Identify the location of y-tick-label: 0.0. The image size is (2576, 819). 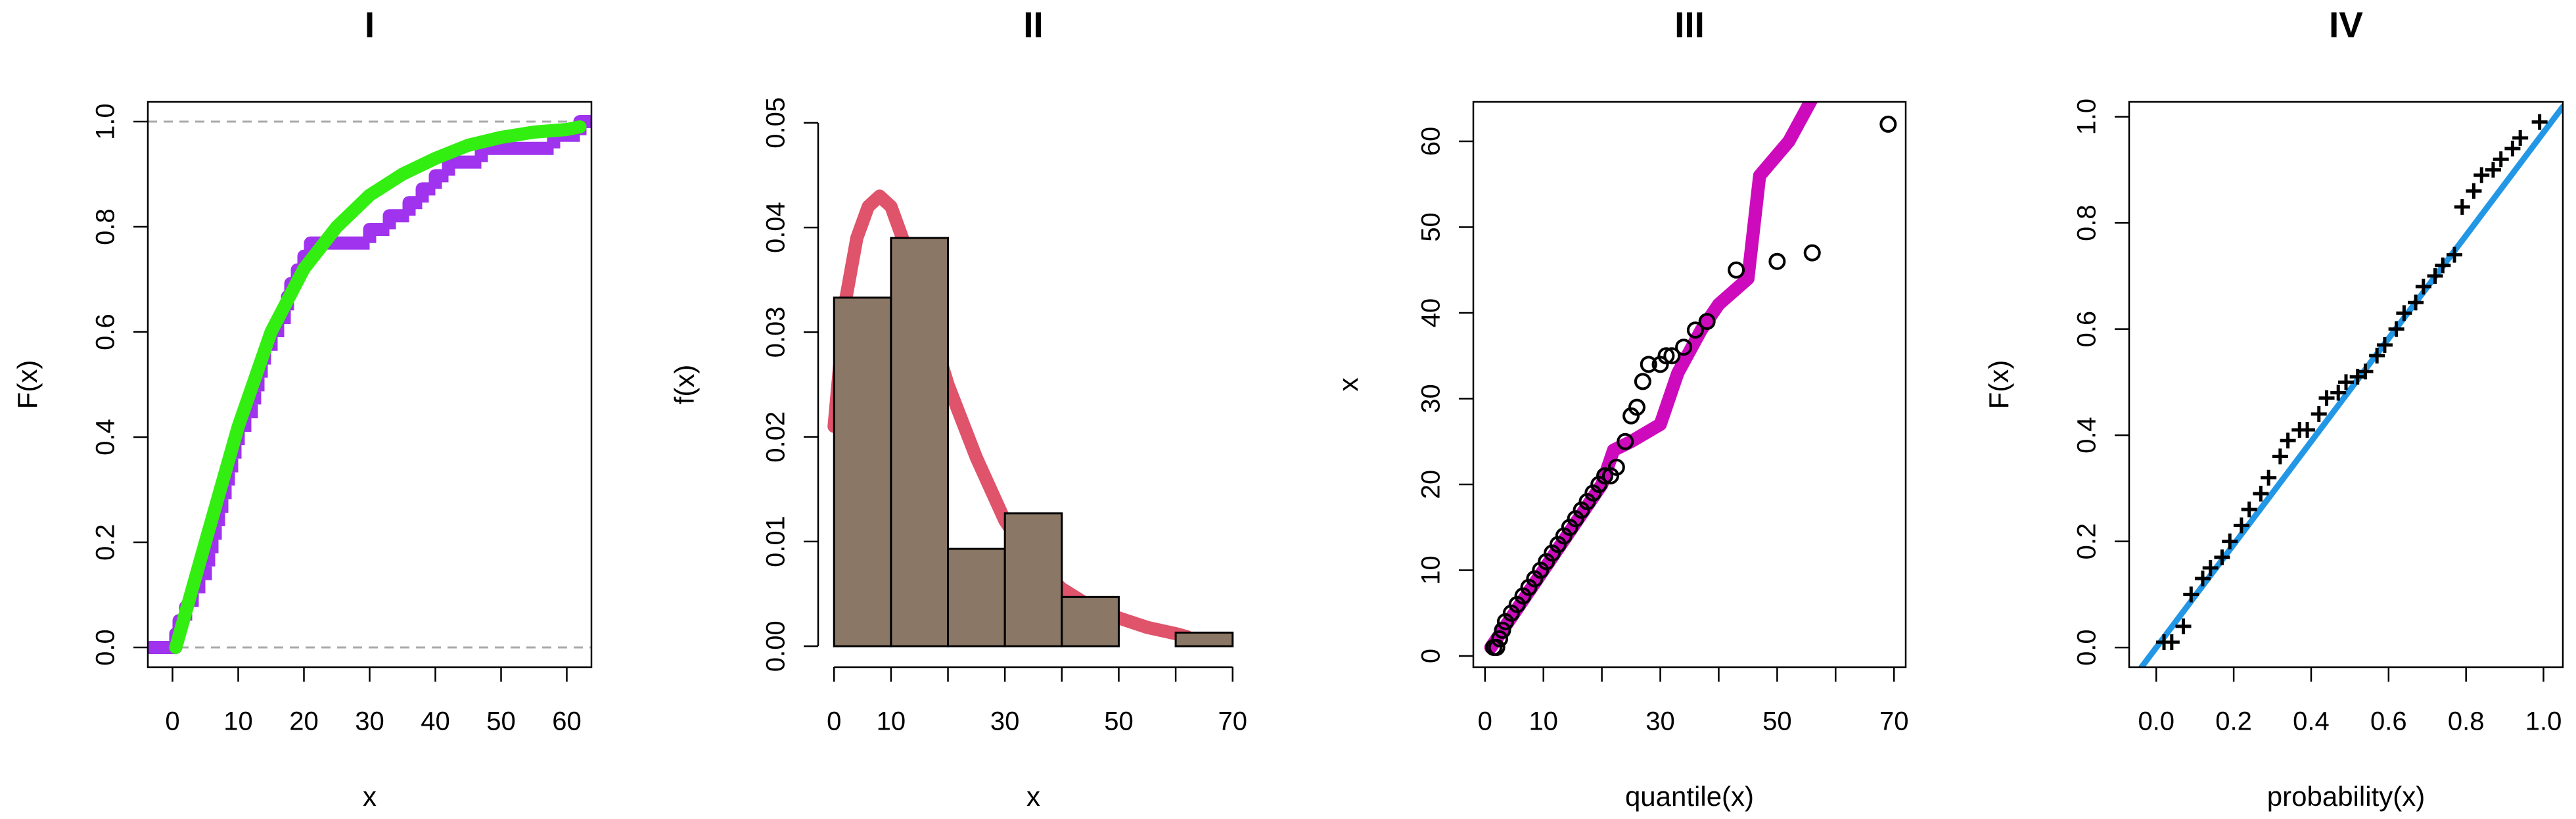
(2087, 647).